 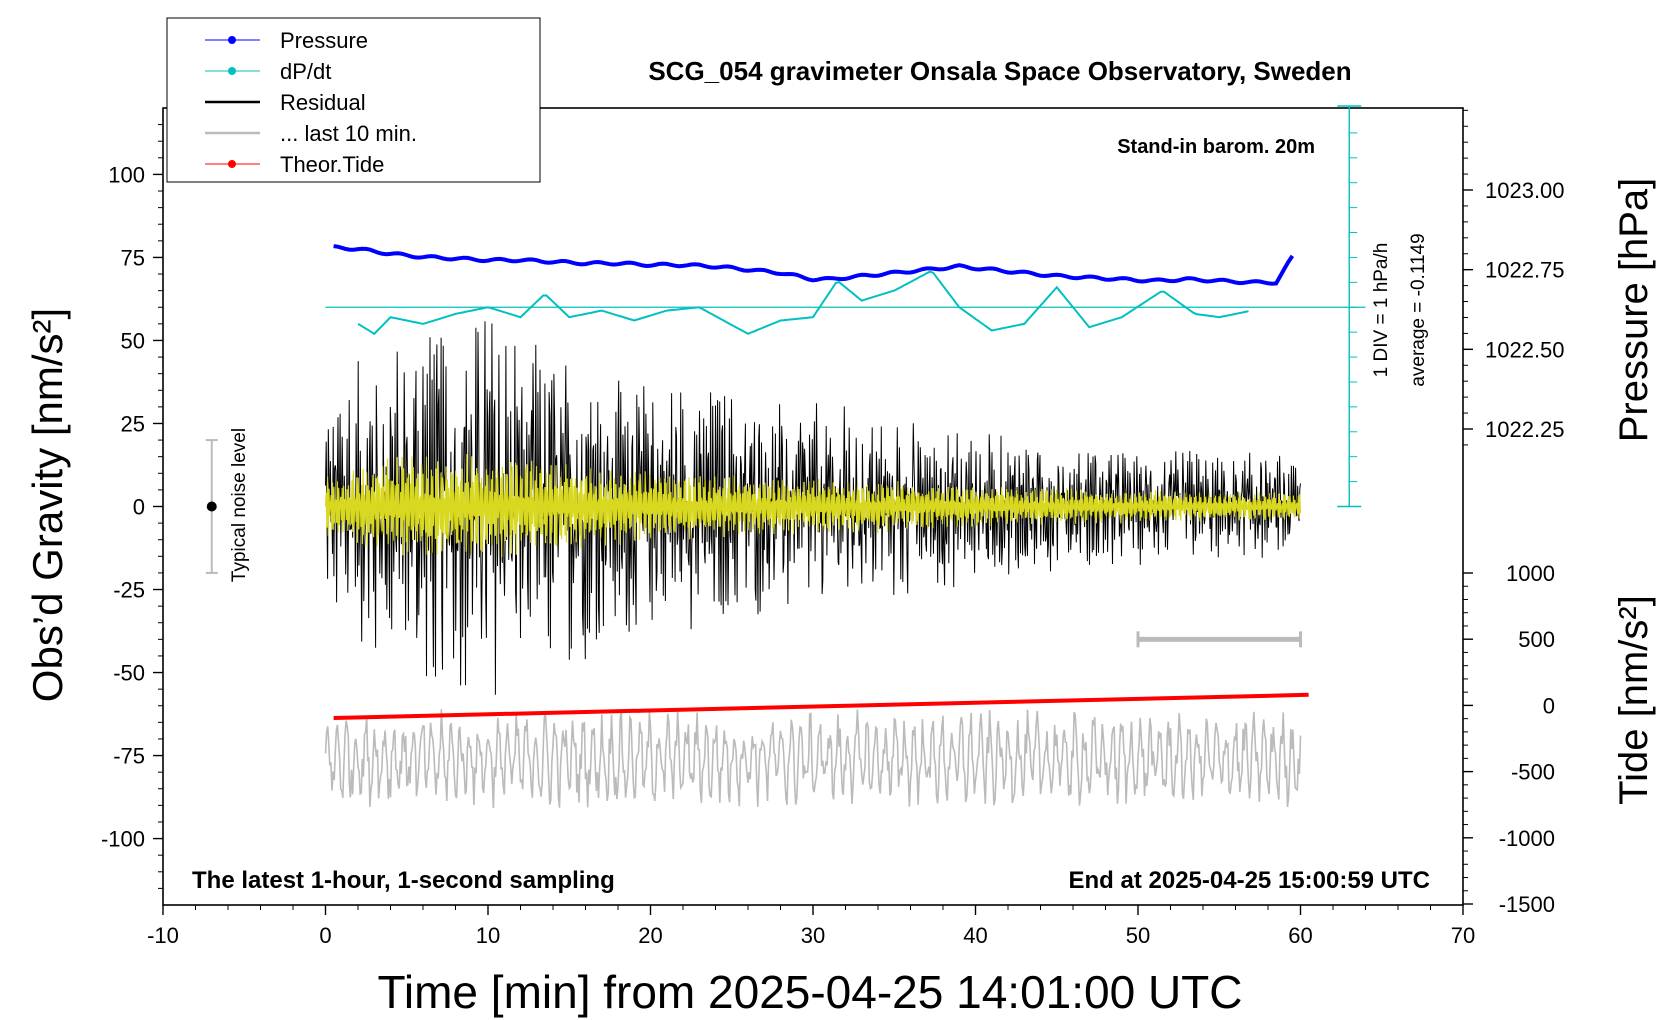 What do you see at coordinates (133, 423) in the screenshot?
I see `y-tick-label: 25` at bounding box center [133, 423].